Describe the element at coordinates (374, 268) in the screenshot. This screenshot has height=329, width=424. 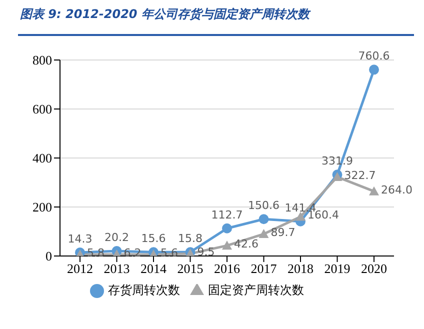
I see `x-tick-label: 2020` at that location.